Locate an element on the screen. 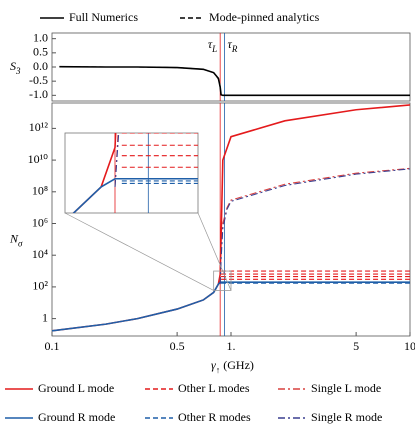 This screenshot has width=415, height=438. y-tick-label: 10⁴ is located at coordinates (40, 254).